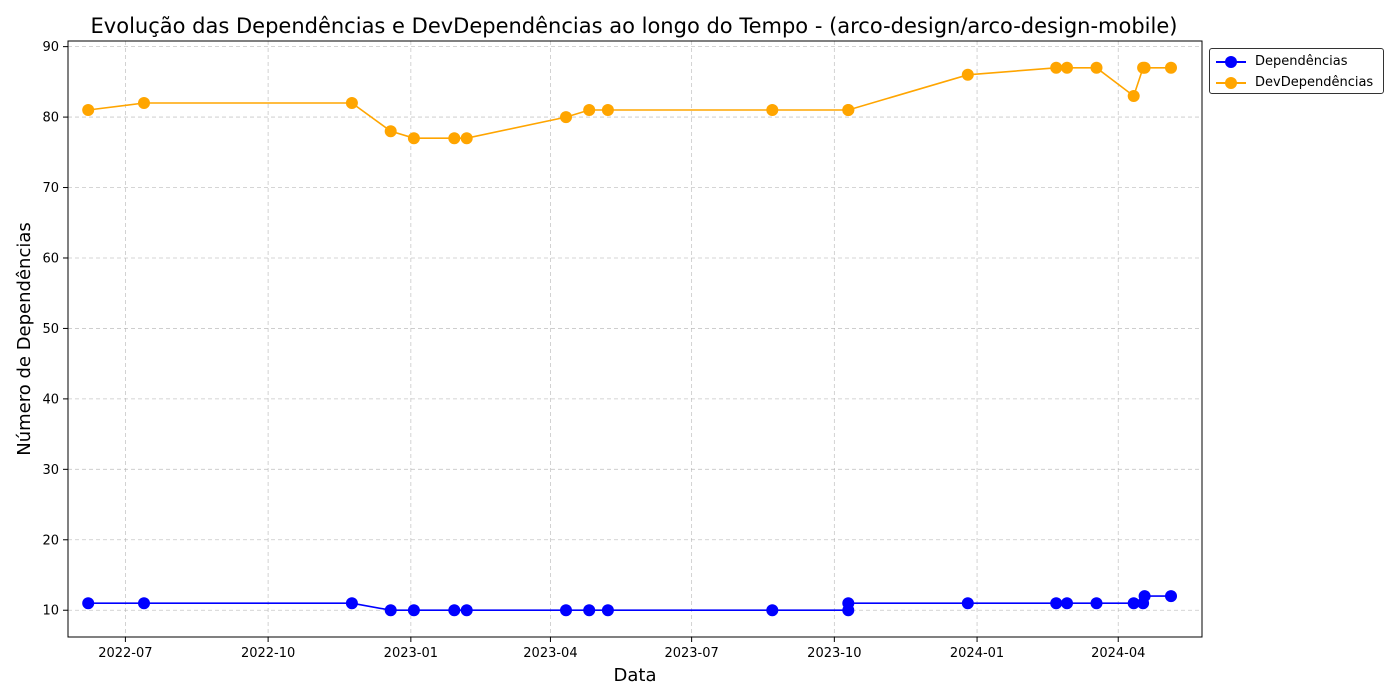  Describe the element at coordinates (550, 653) in the screenshot. I see `x-tick-label: 2023-04` at that location.